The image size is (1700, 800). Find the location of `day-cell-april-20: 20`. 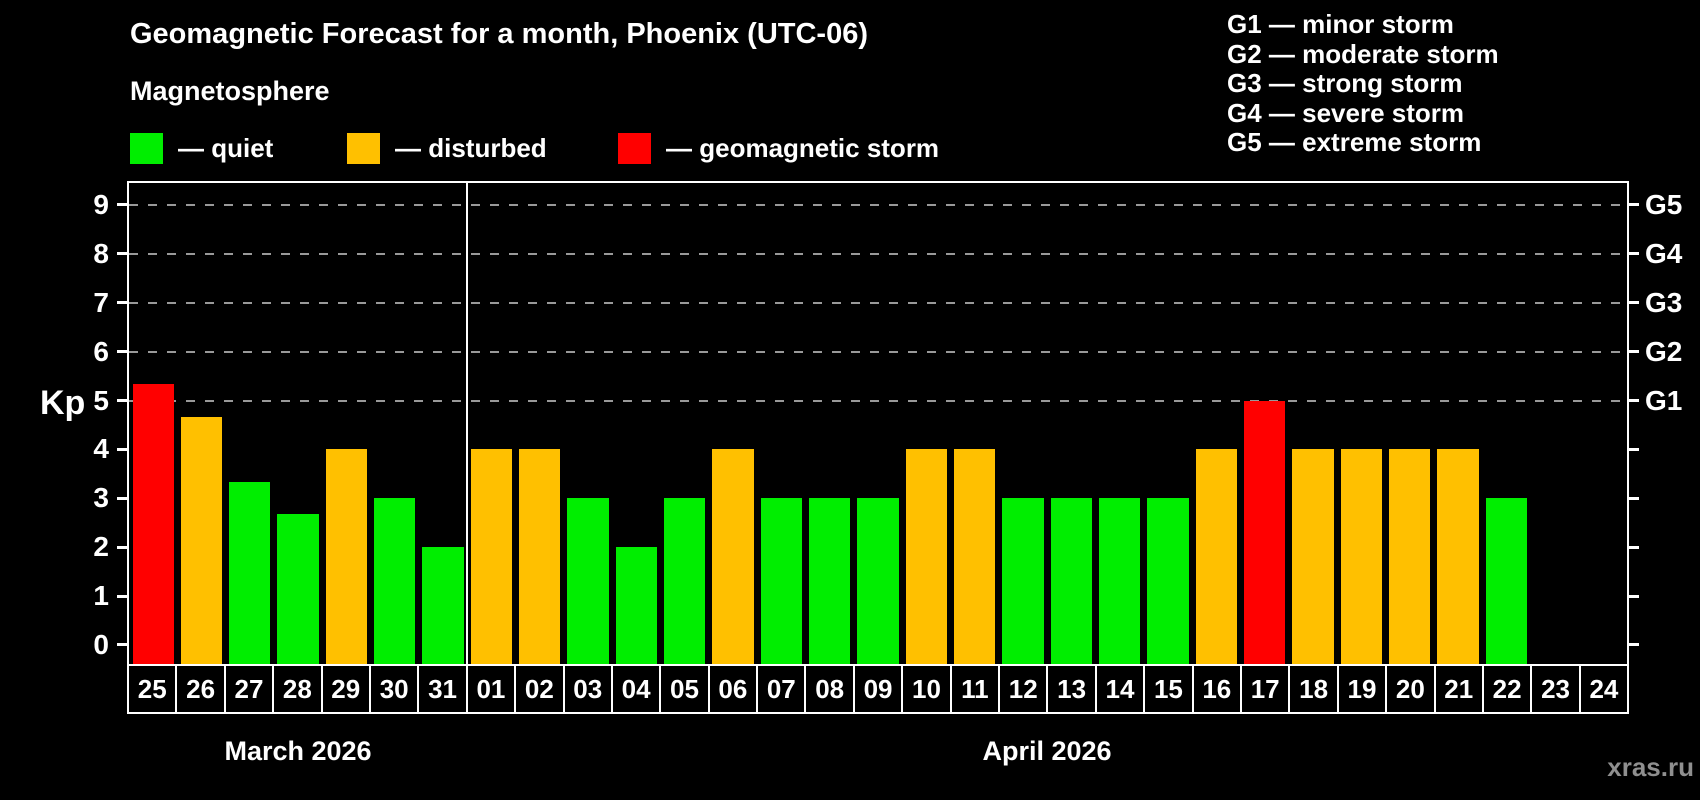

day-cell-april-20: 20 is located at coordinates (1410, 689).